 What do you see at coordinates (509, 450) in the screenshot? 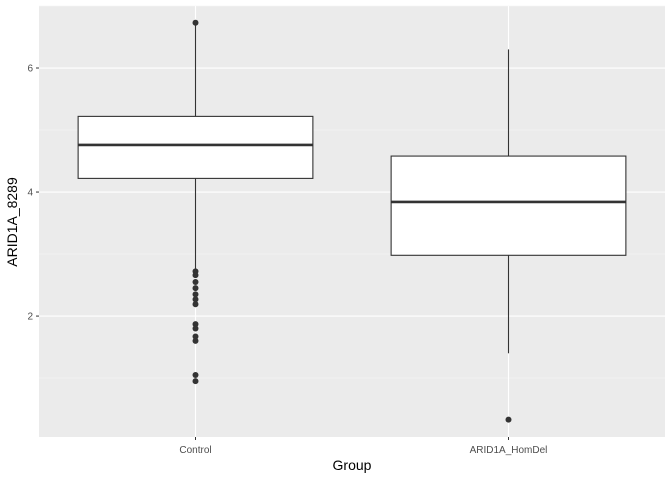
I see `x-tick-label: ARID1A_HomDel` at bounding box center [509, 450].